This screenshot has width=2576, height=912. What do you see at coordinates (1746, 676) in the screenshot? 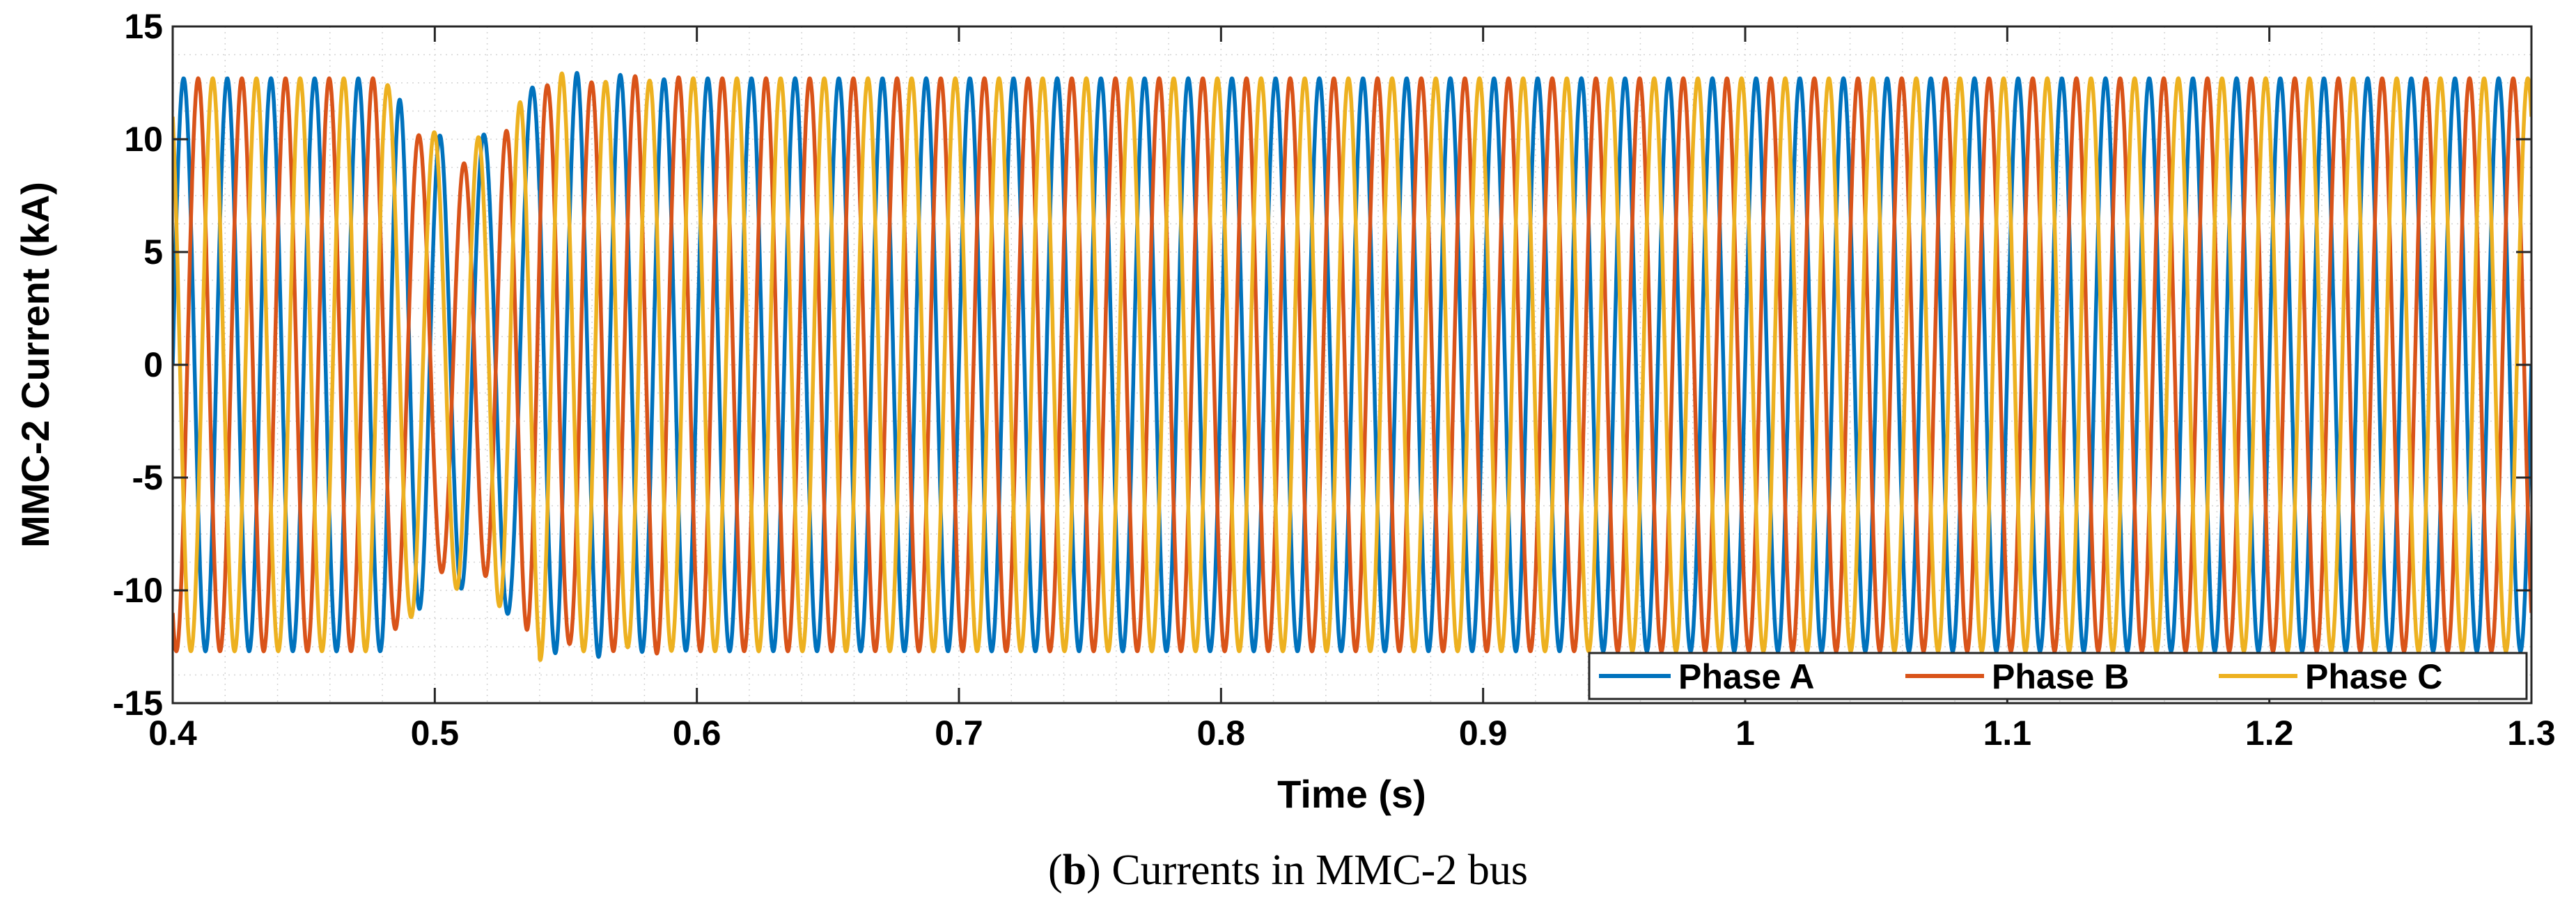
I see `legend-label-phase-a: Phase A` at bounding box center [1746, 676].